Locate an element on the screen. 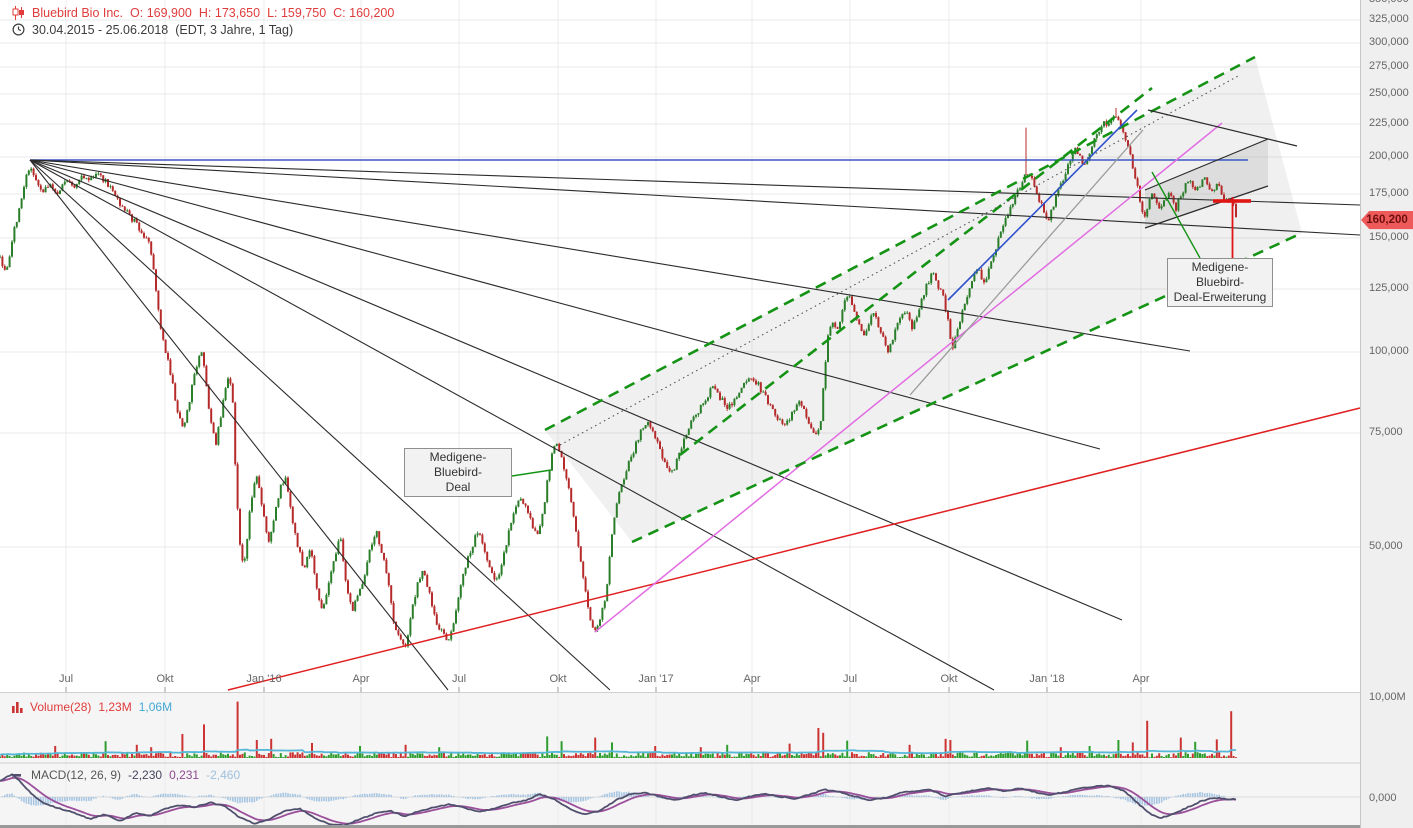  price-axis-label: 200,000 is located at coordinates (1389, 156).